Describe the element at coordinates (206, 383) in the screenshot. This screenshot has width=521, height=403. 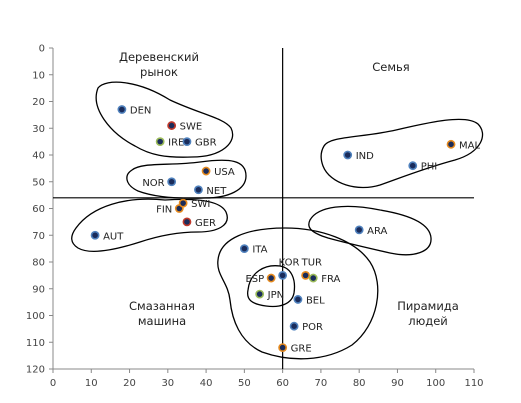
I see `x-tick-label: 40` at that location.